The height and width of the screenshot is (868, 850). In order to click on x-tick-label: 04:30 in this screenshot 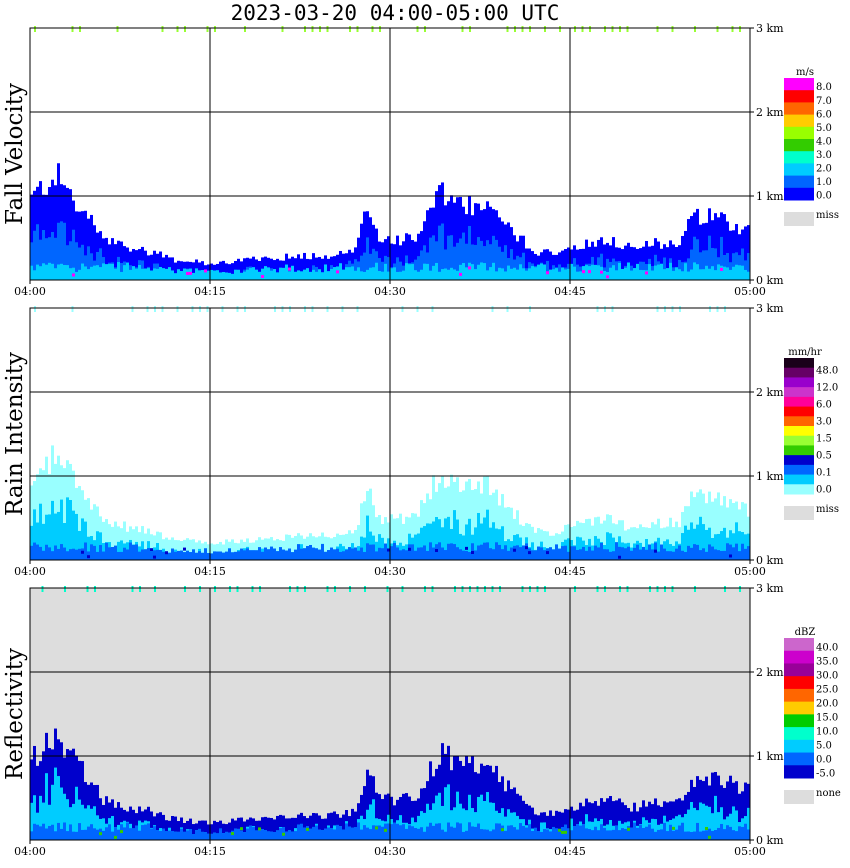, I will do `click(390, 291)`.